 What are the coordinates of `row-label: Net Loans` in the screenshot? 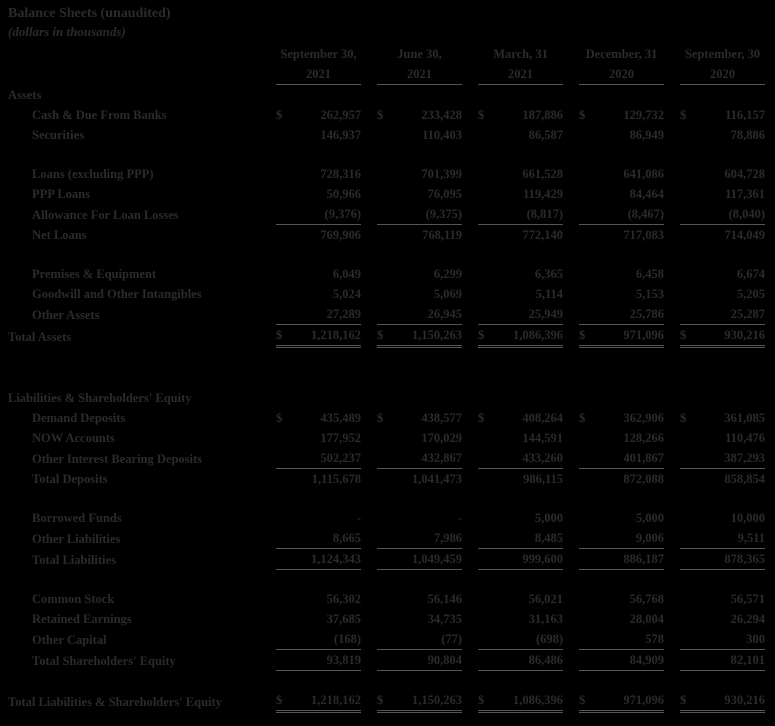 It's located at (59, 235).